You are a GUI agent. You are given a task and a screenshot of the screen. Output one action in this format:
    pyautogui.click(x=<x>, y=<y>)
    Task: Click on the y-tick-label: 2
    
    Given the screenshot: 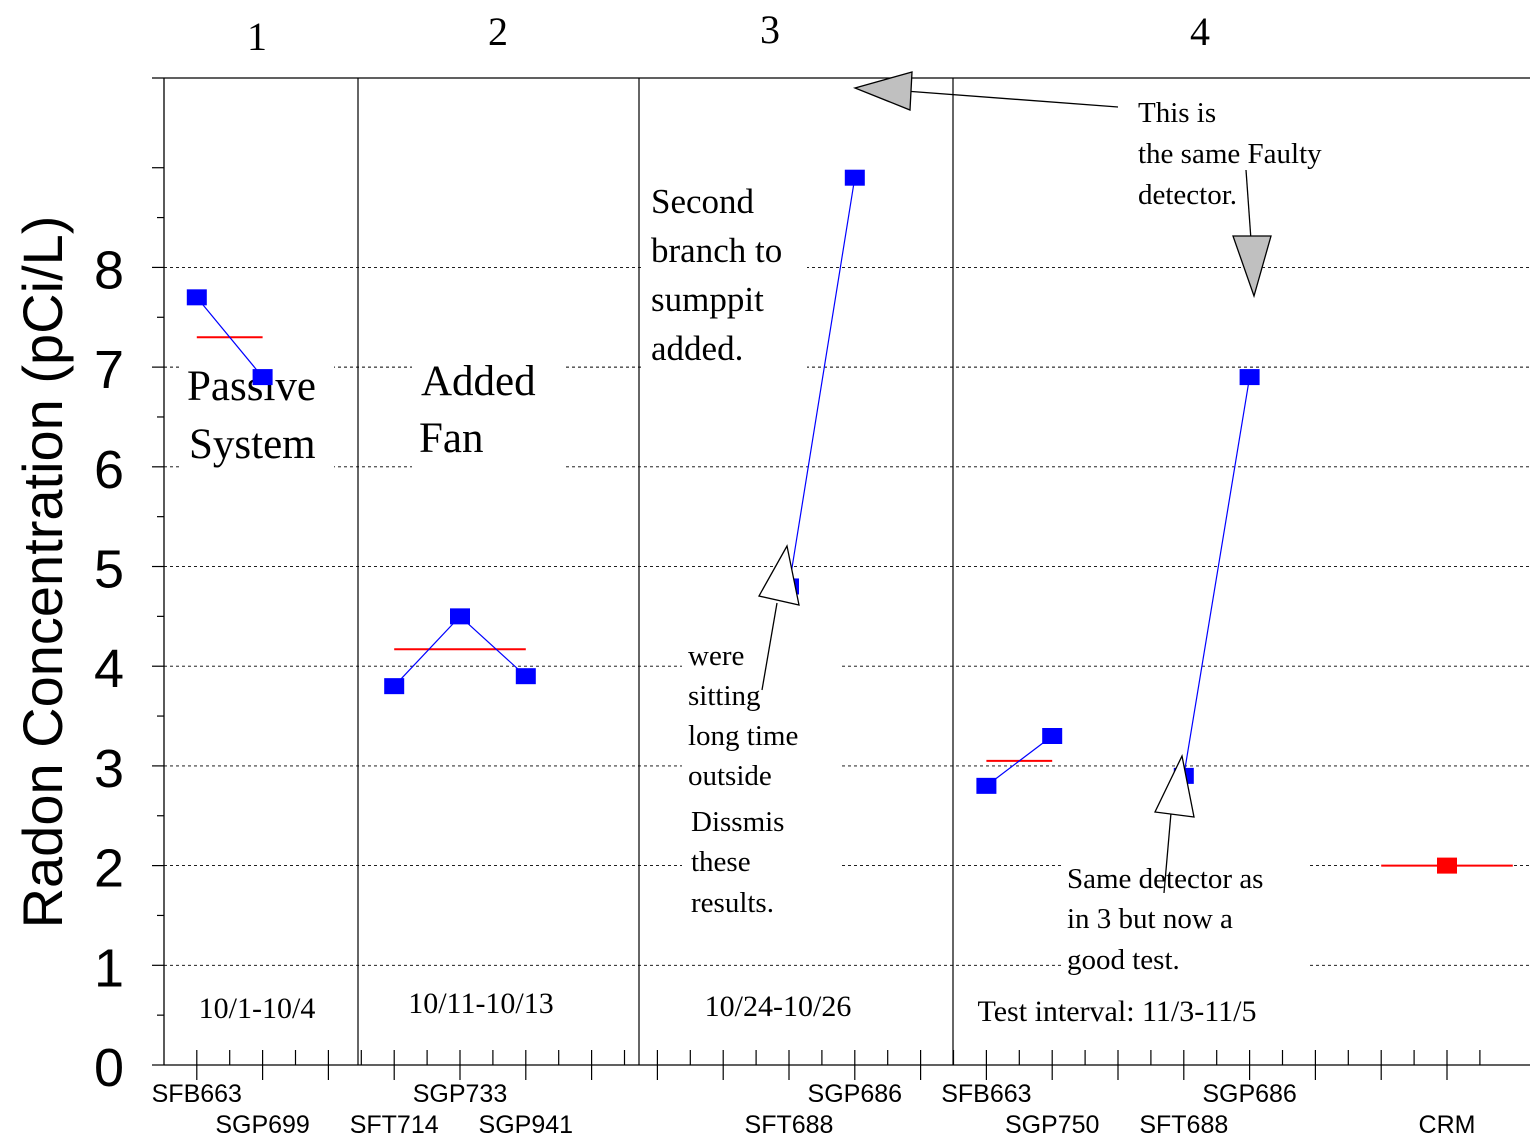 What is the action you would take?
    pyautogui.click(x=109, y=869)
    